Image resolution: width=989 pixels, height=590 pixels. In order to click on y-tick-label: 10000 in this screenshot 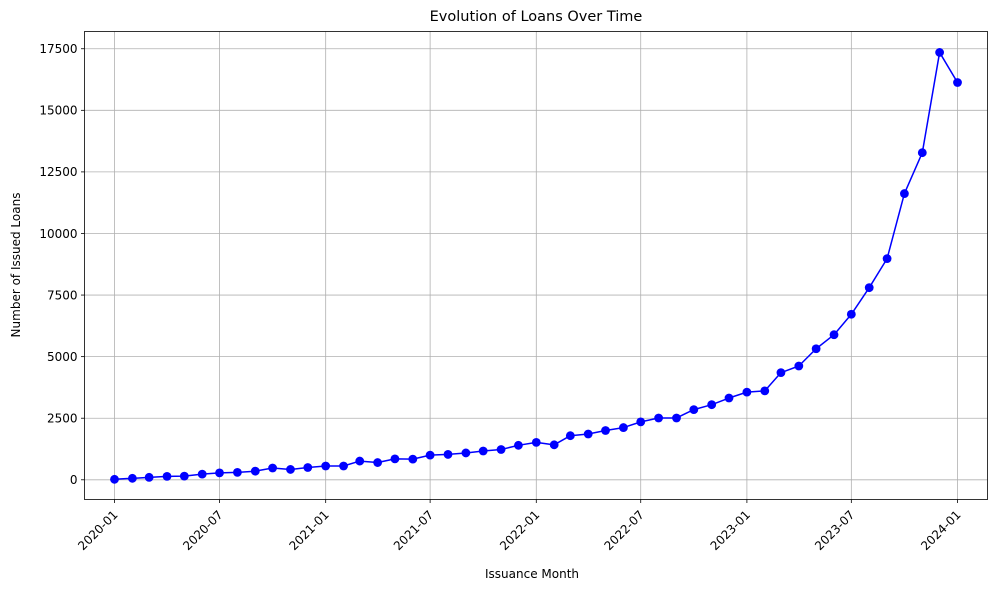, I will do `click(58, 234)`.